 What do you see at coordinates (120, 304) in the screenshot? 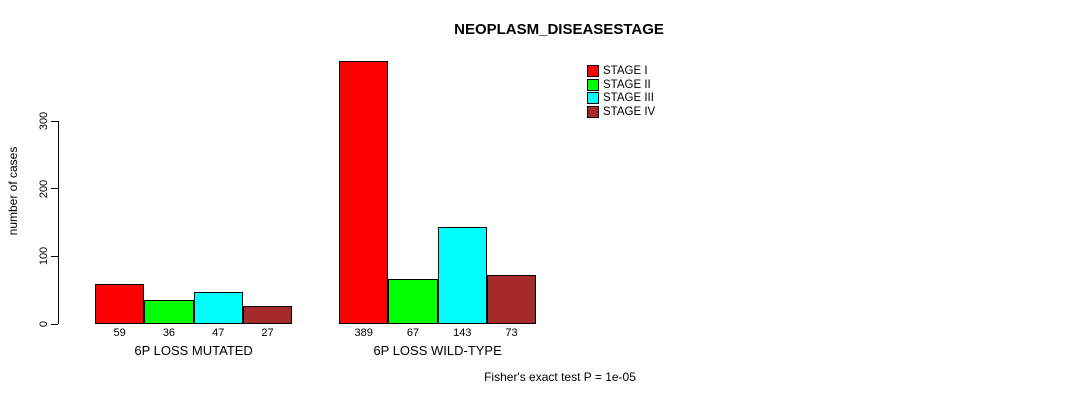
I see `bar-stage-i-6p-loss-mutated` at bounding box center [120, 304].